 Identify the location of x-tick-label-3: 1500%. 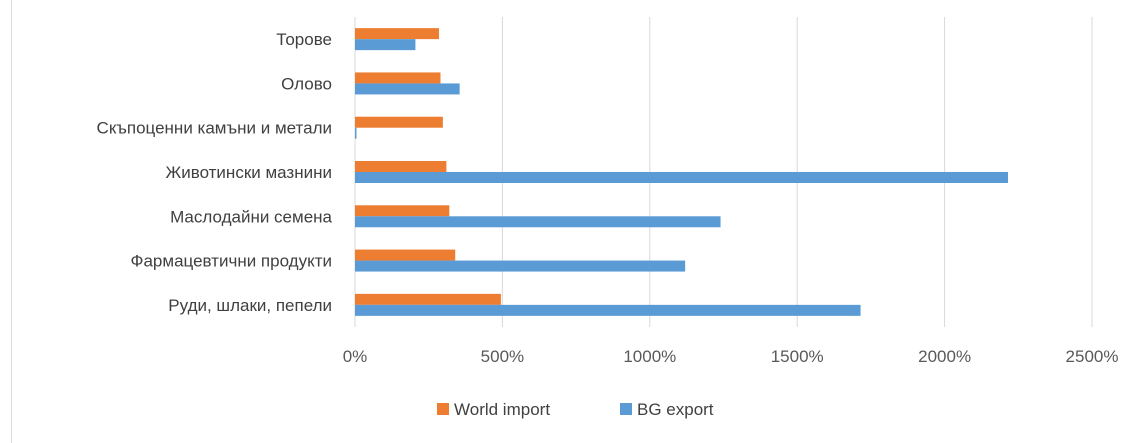
(797, 356).